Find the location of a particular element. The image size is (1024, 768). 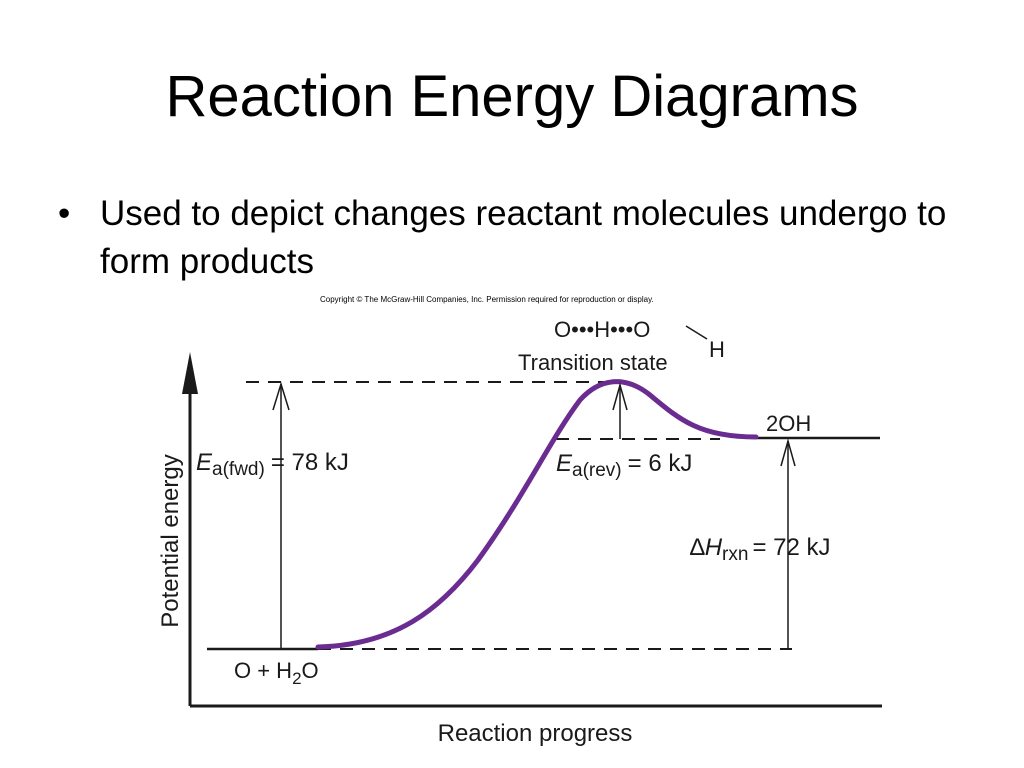

slide-title: Reaction Energy Diagrams is located at coordinates (512, 96).